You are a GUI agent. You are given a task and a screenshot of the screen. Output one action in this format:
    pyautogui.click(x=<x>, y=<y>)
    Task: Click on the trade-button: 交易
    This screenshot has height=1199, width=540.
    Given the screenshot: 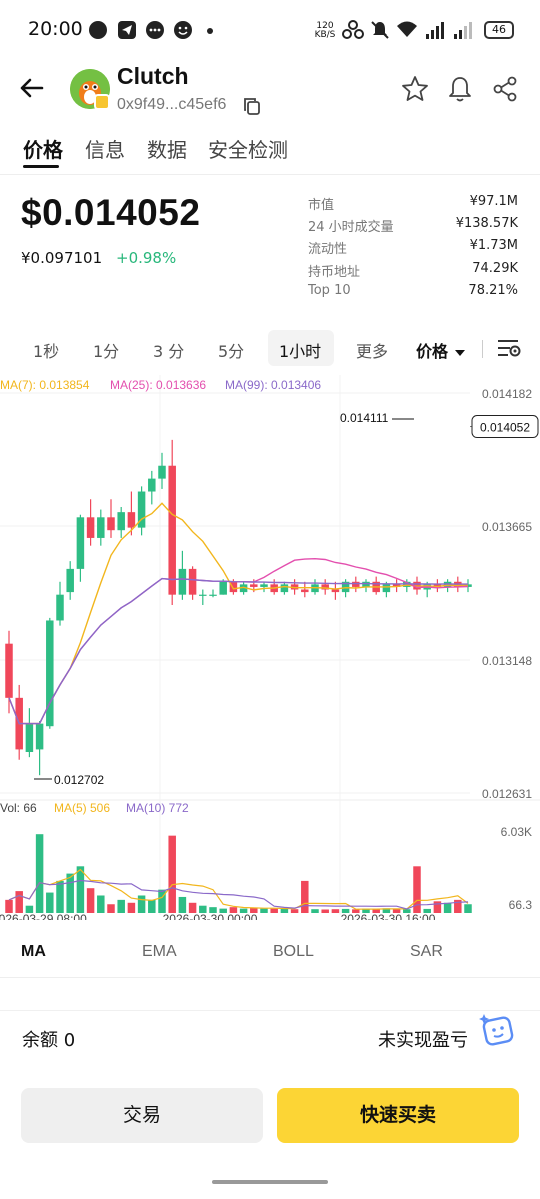 What is the action you would take?
    pyautogui.click(x=142, y=1115)
    